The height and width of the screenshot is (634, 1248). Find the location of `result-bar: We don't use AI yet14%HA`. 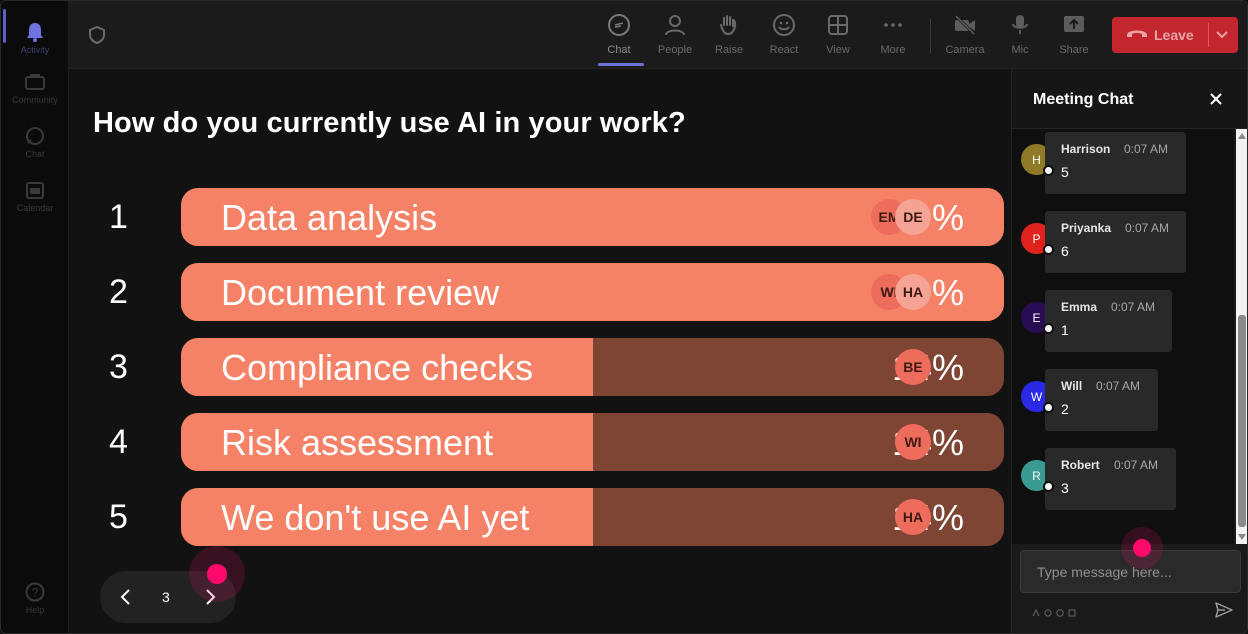

result-bar: We don't use AI yet14%HA is located at coordinates (592, 517).